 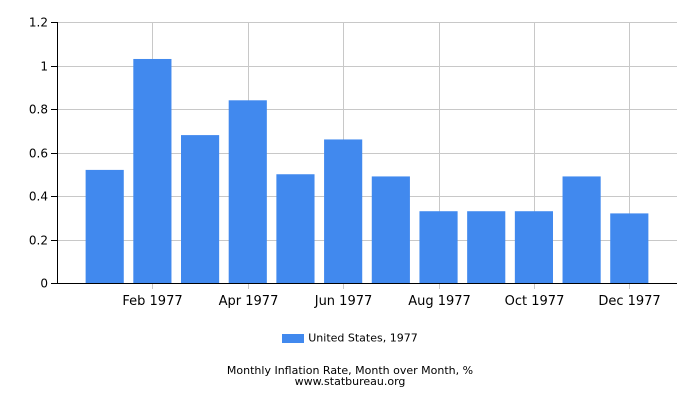 I want to click on x-tick-label: Apr 1977, so click(x=249, y=301).